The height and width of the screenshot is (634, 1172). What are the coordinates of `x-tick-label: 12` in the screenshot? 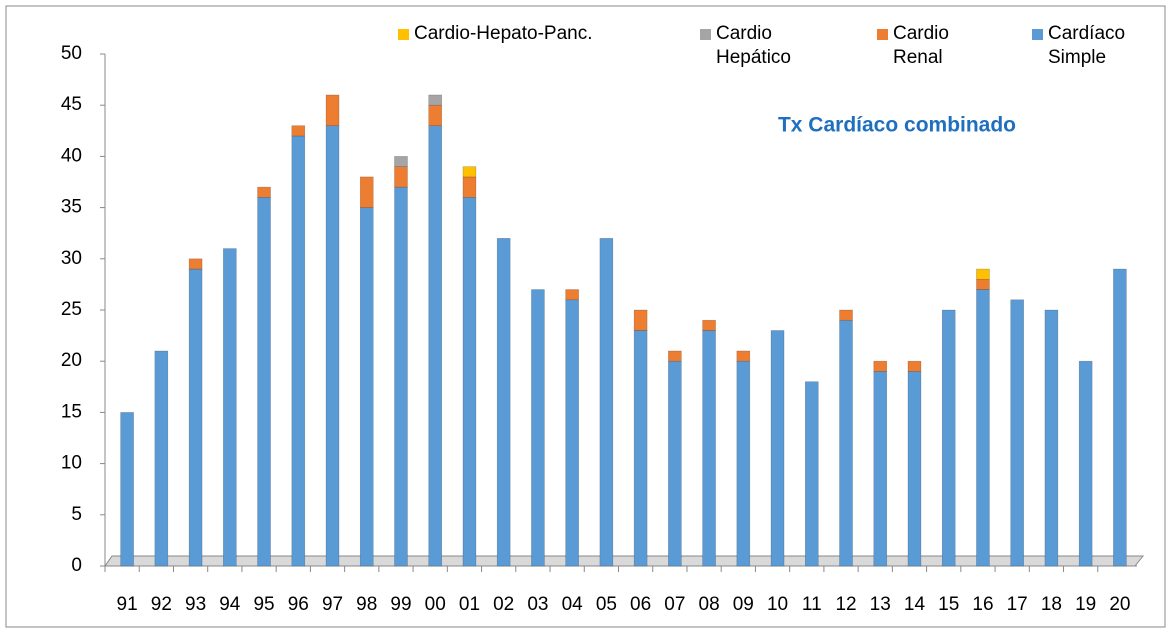 It's located at (845, 604).